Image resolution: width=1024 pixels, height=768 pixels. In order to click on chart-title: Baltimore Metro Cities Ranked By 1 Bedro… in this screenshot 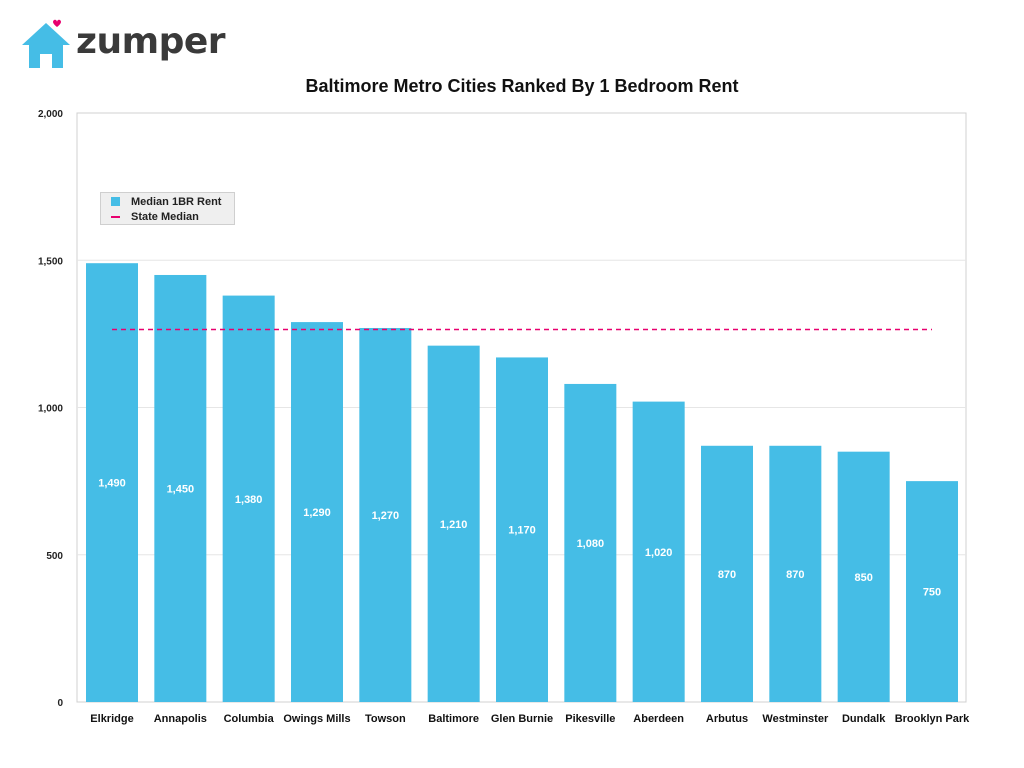, I will do `click(522, 86)`.